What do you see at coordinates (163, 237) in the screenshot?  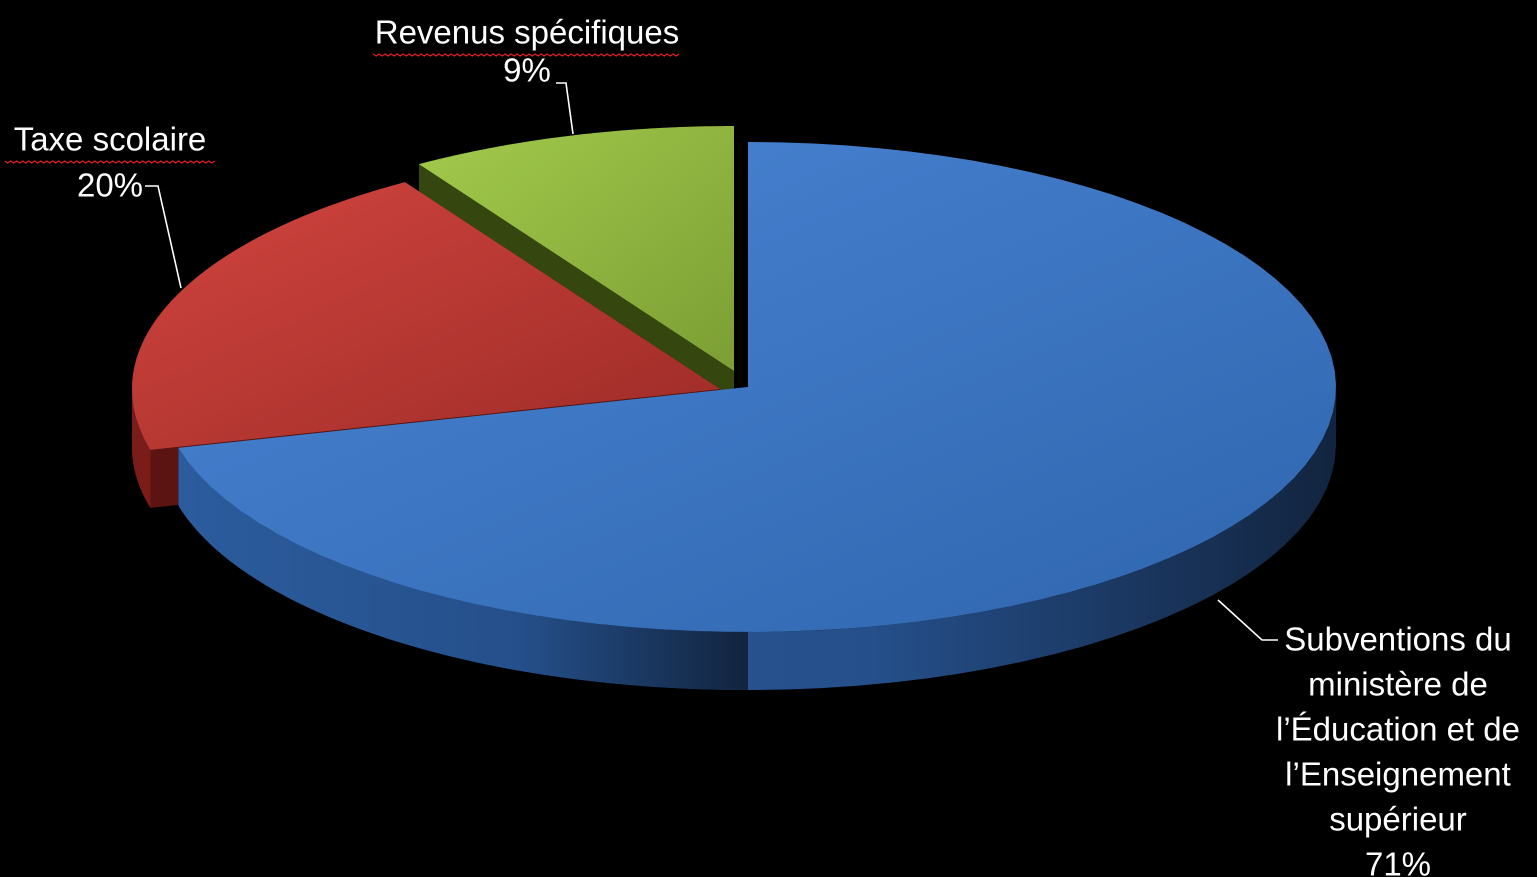 I see `slice-taxe-scolaire-leader-line` at bounding box center [163, 237].